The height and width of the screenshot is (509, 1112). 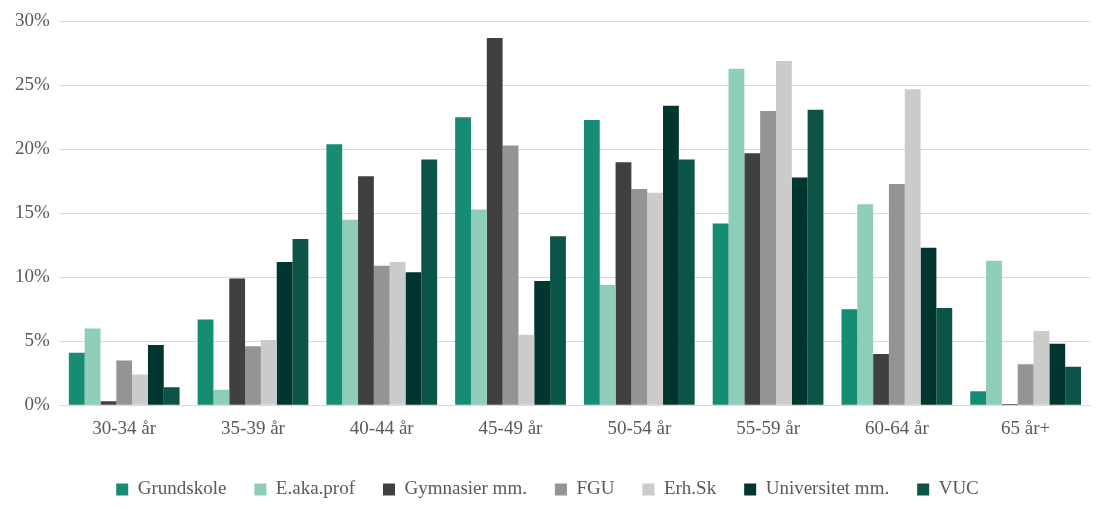 I want to click on x-tick-label: 30-34 år, so click(x=124, y=427).